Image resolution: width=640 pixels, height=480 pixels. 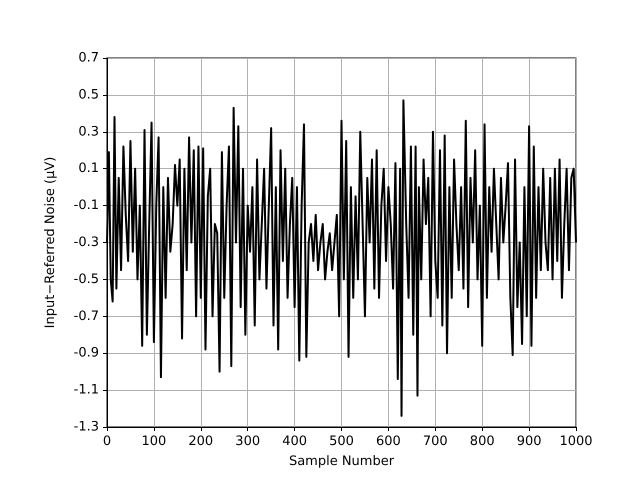 What do you see at coordinates (153, 441) in the screenshot?
I see `x-tick-label: 100` at bounding box center [153, 441].